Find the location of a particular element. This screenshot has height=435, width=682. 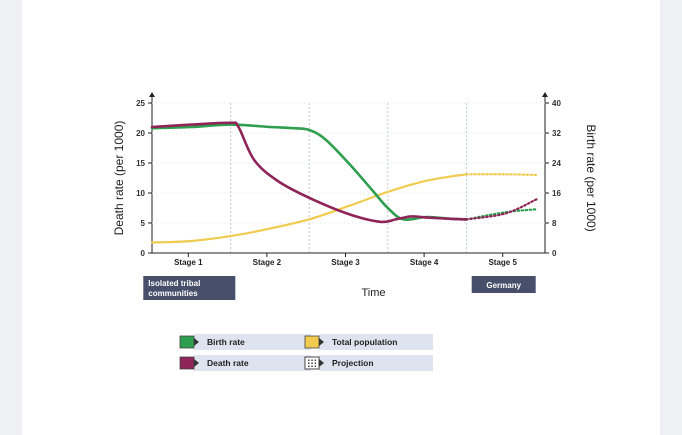

x-tick-label-stage: Stage 1 is located at coordinates (188, 262).